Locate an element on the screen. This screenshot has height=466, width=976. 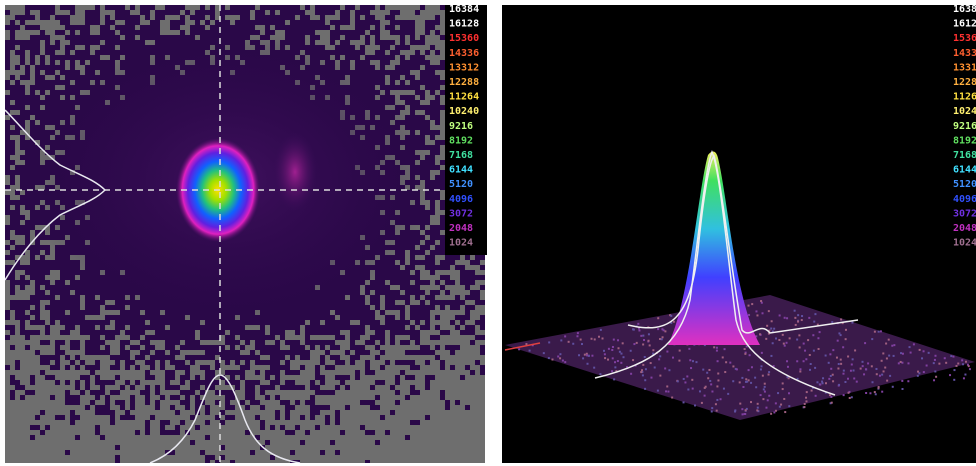
scale-label: 2048 is located at coordinates (461, 228).